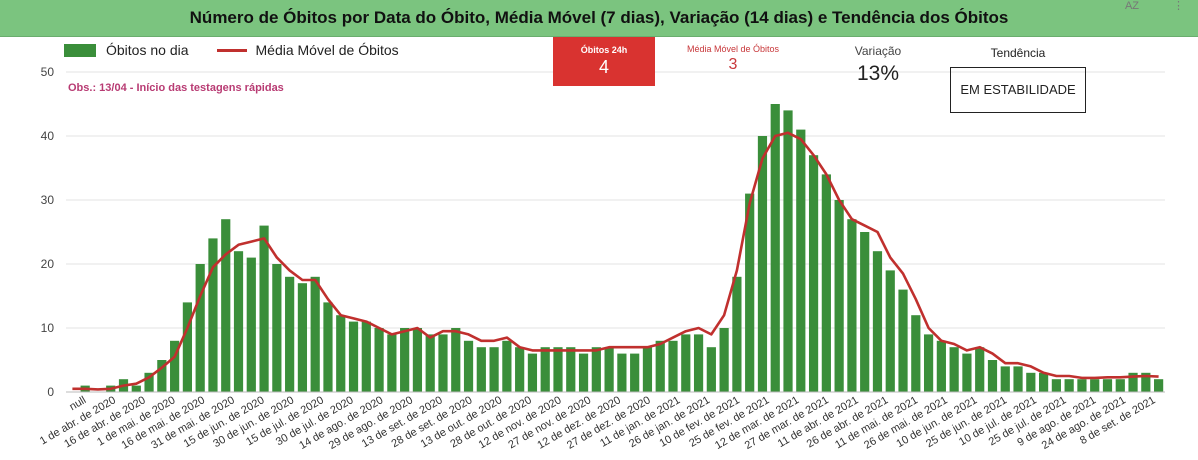 This screenshot has height=460, width=1198. Describe the element at coordinates (604, 50) in the screenshot. I see `kpi-deaths-24h-label: Óbitos 24h` at that location.